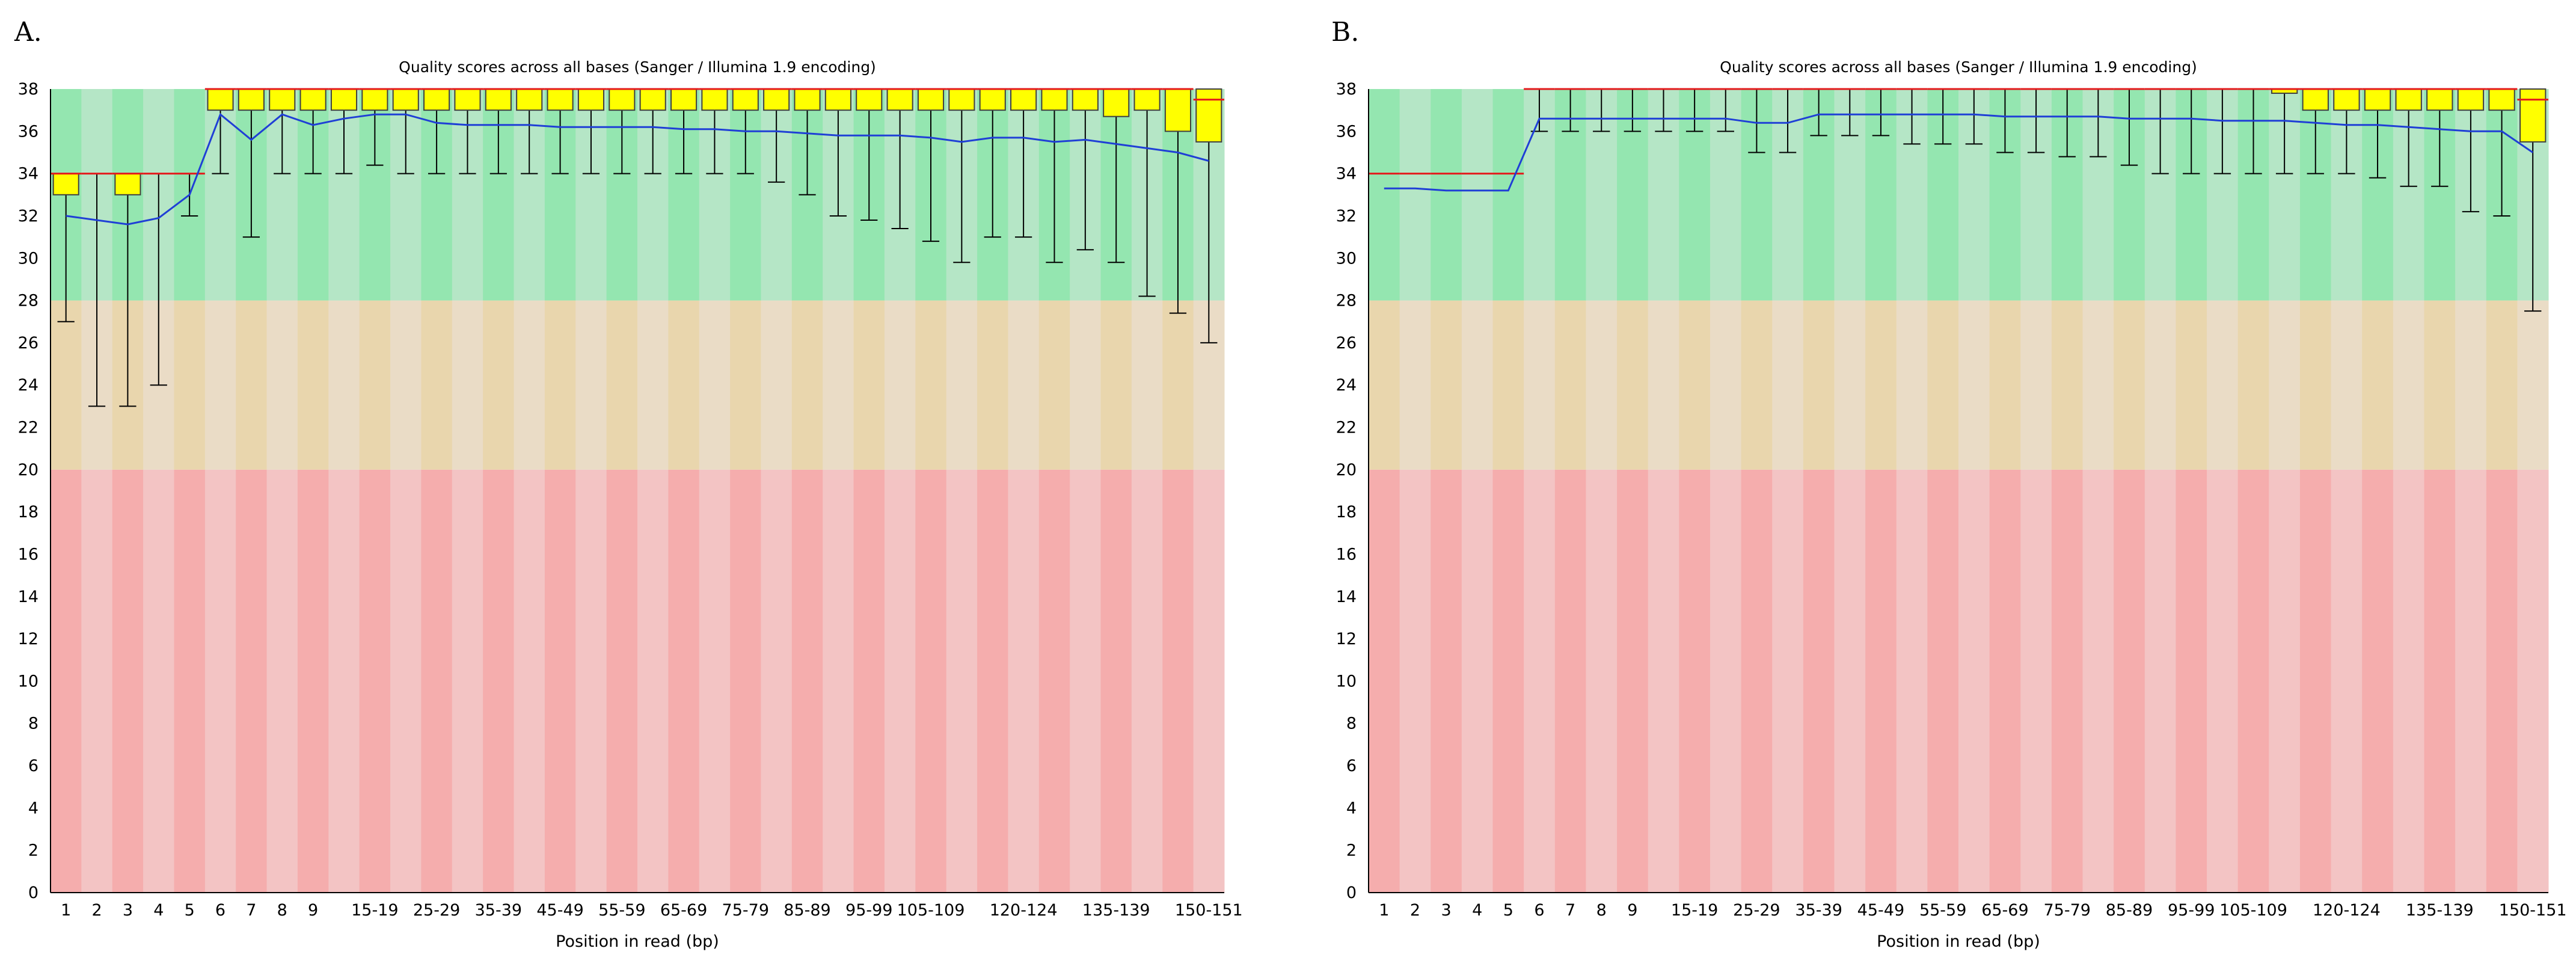 The width and height of the screenshot is (2576, 972). What do you see at coordinates (28, 32) in the screenshot?
I see `panel-label: A.` at bounding box center [28, 32].